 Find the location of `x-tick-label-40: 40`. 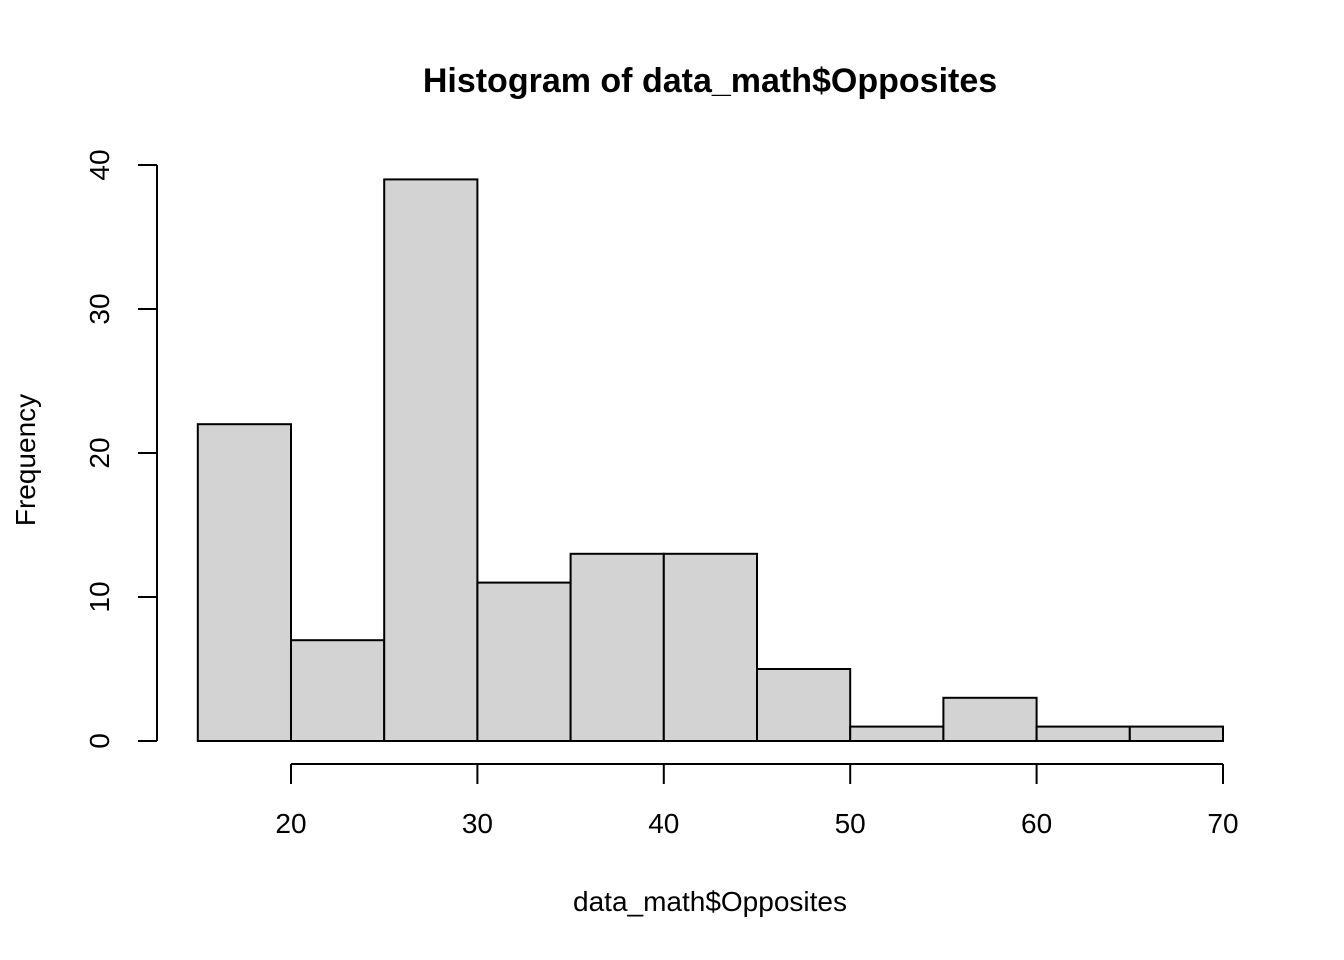

x-tick-label-40: 40 is located at coordinates (663, 823).